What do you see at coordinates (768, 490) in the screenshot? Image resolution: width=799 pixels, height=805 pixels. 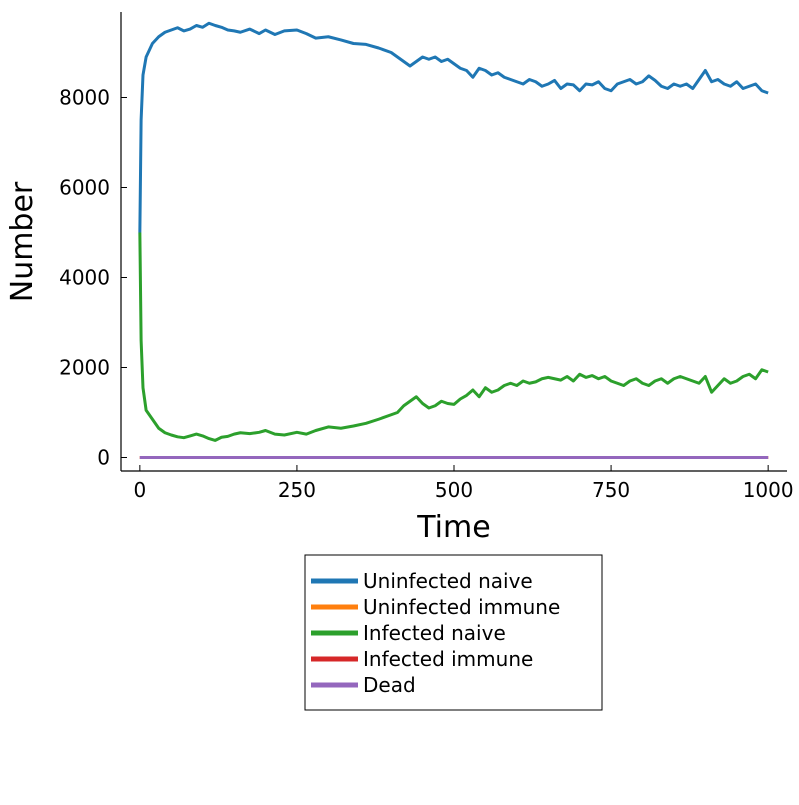 I see `x-tick-label: 1000` at bounding box center [768, 490].